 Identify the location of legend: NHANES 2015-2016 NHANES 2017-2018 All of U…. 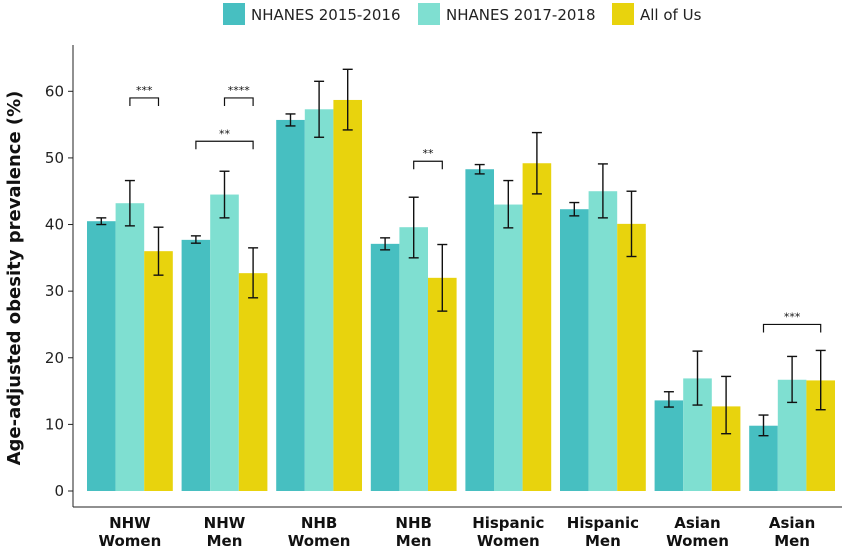
(462, 14).